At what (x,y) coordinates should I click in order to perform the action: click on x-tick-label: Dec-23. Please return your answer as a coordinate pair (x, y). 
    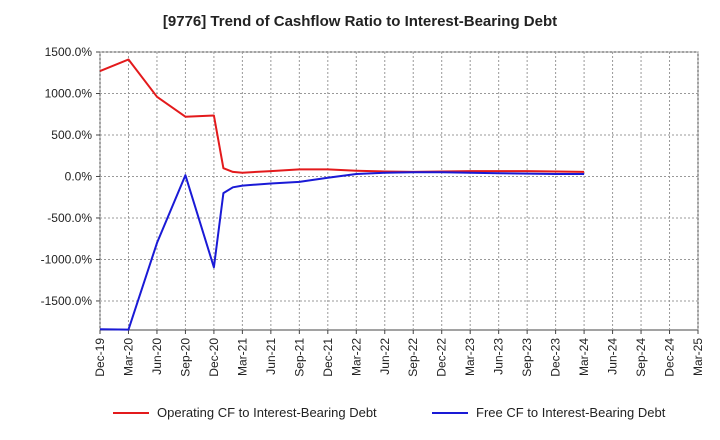
    Looking at the image, I should click on (556, 357).